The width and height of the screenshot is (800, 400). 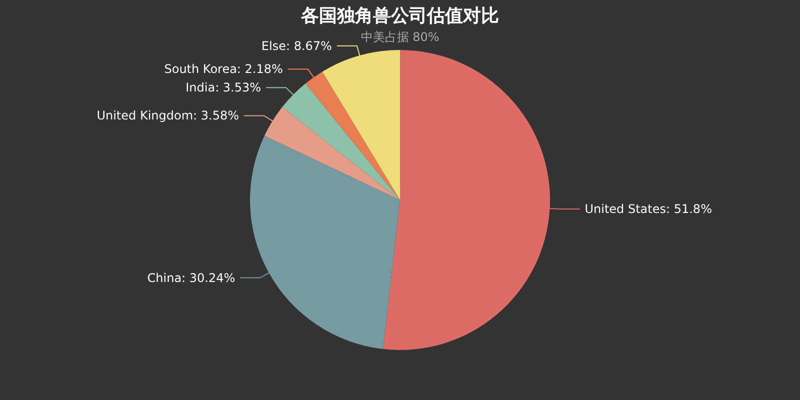 I want to click on data-label: : 51.8%, so click(x=689, y=209).